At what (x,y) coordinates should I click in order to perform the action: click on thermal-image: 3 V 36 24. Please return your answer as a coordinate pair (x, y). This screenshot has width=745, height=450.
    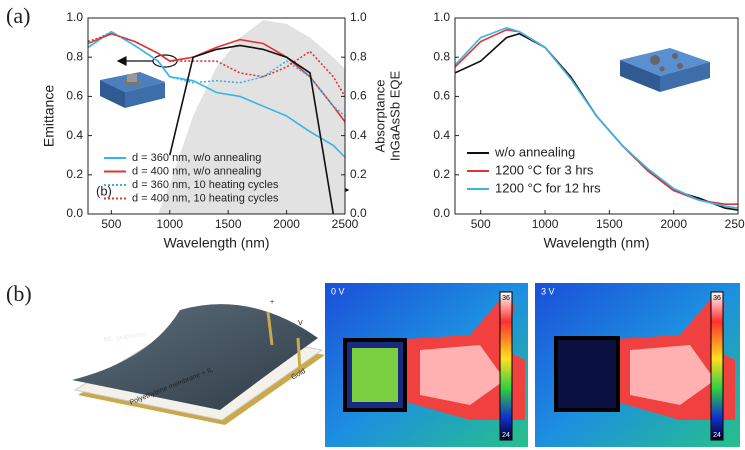
    Looking at the image, I should click on (637, 365).